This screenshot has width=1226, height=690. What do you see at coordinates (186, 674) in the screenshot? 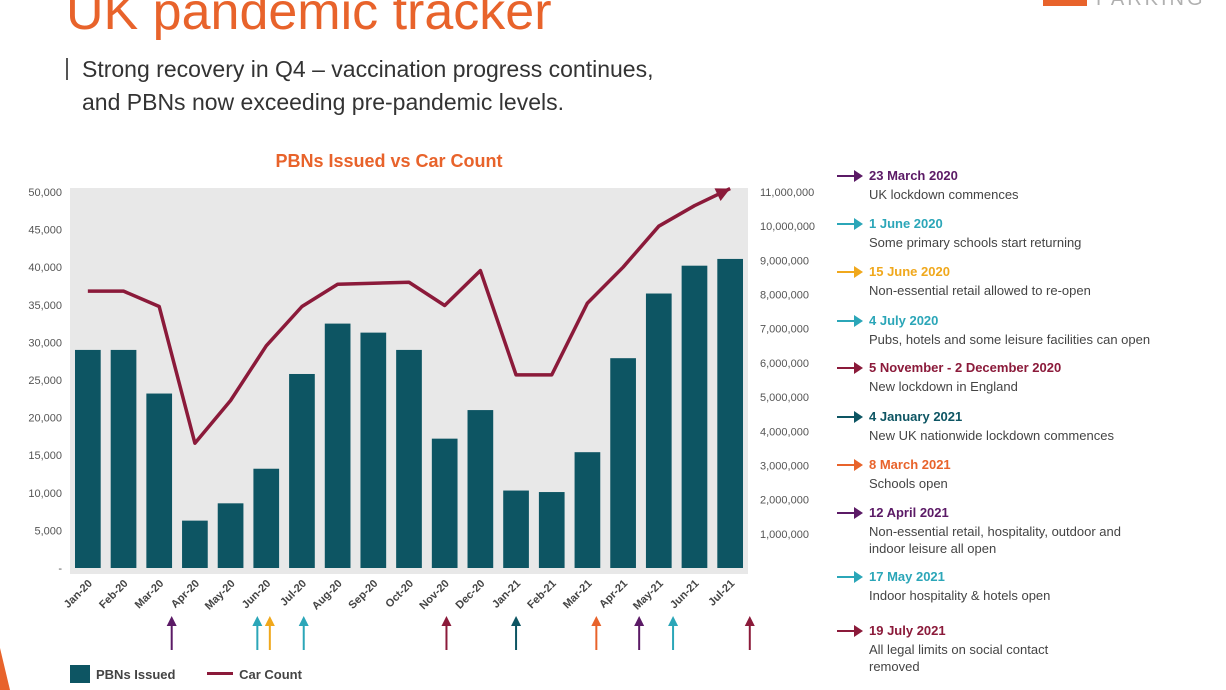
I see `chart-legend: PBNs Issued Car Count` at bounding box center [186, 674].